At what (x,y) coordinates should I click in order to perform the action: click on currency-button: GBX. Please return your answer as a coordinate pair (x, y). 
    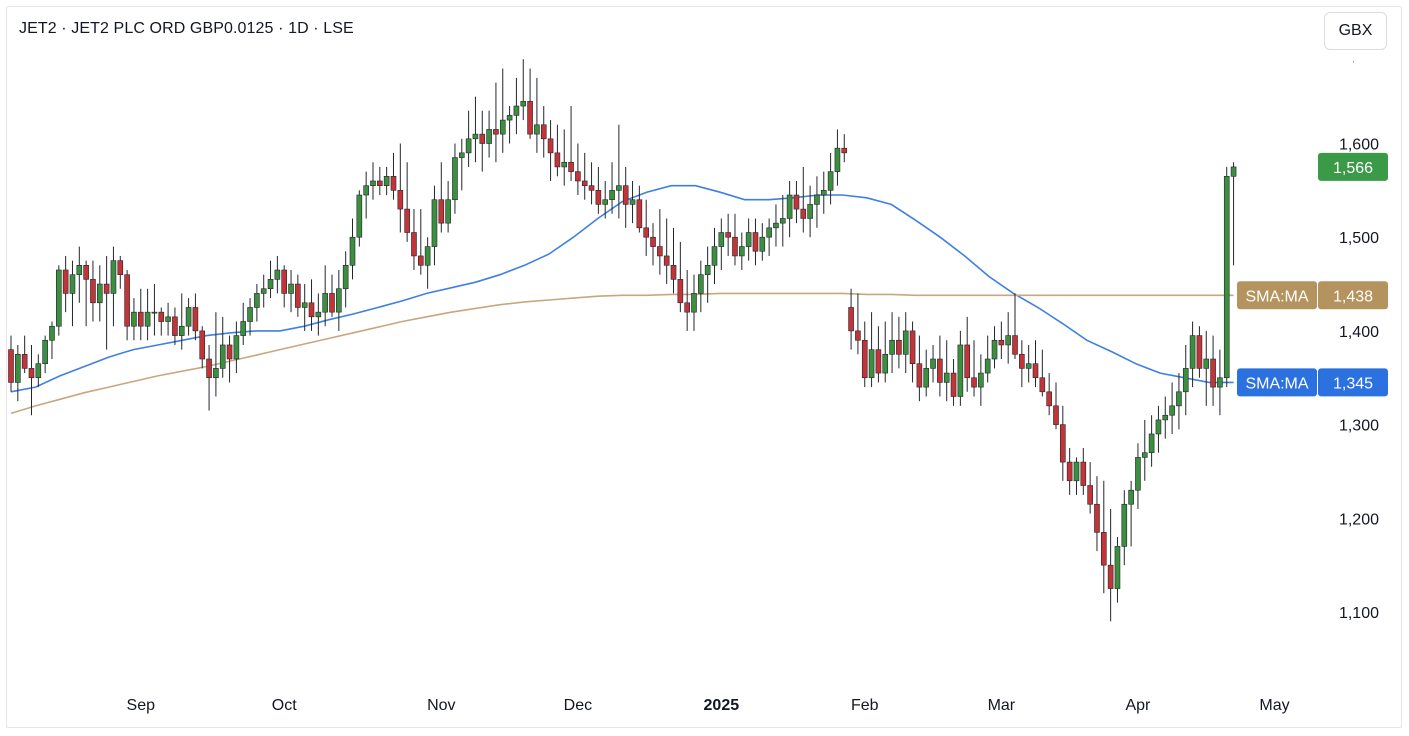
    Looking at the image, I should click on (1355, 31).